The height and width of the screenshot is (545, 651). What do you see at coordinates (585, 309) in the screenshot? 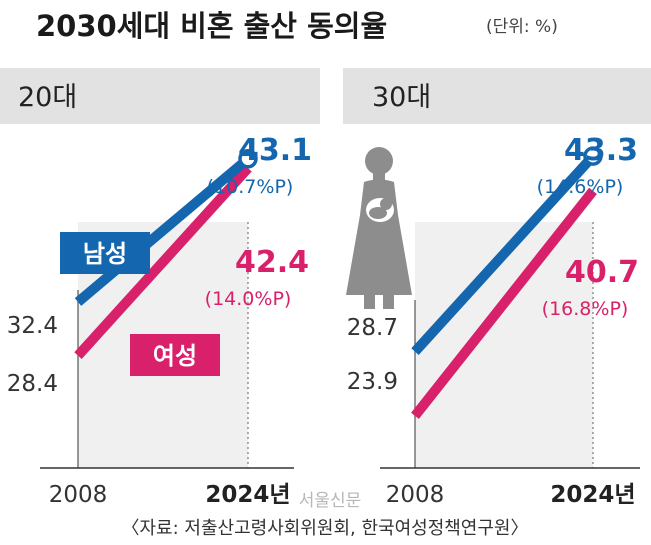
I see `change-value-female: (16.8%P)` at bounding box center [585, 309].